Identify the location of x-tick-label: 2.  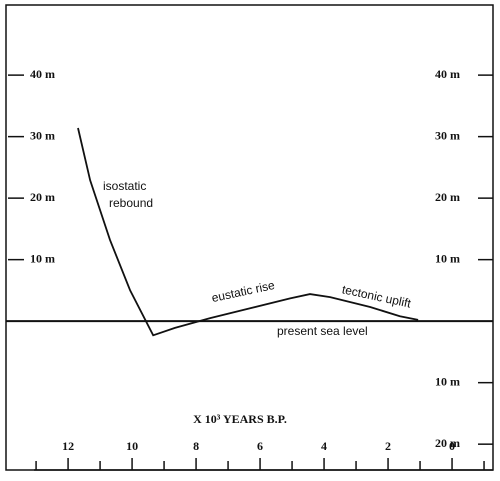
(388, 446).